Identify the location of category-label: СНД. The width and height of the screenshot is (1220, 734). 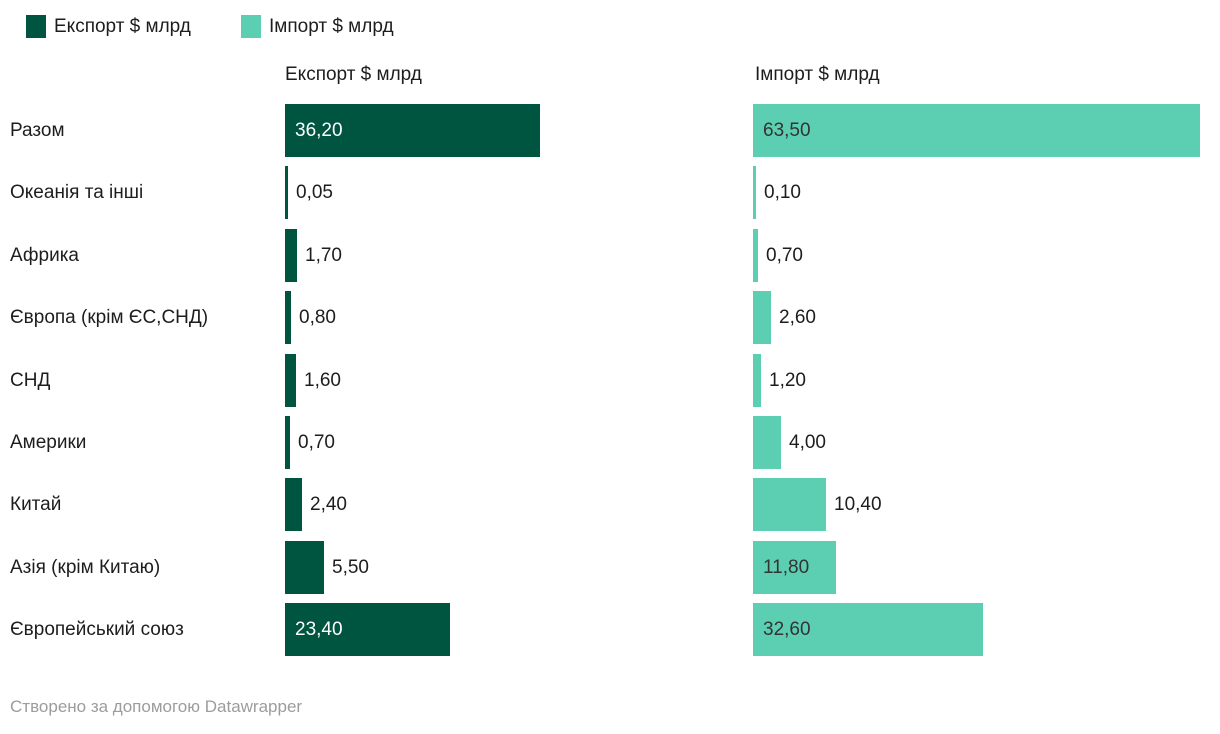
(30, 380).